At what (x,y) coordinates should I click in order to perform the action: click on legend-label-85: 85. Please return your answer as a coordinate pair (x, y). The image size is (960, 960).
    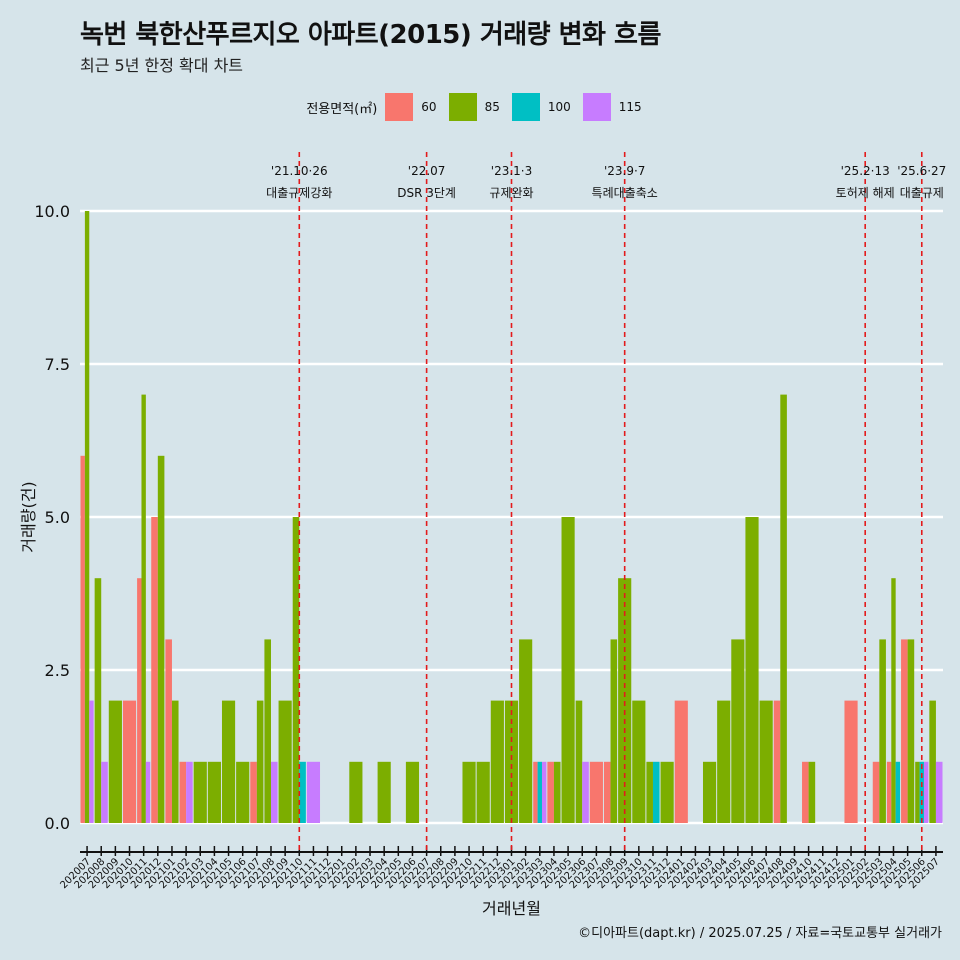
    Looking at the image, I should click on (492, 107).